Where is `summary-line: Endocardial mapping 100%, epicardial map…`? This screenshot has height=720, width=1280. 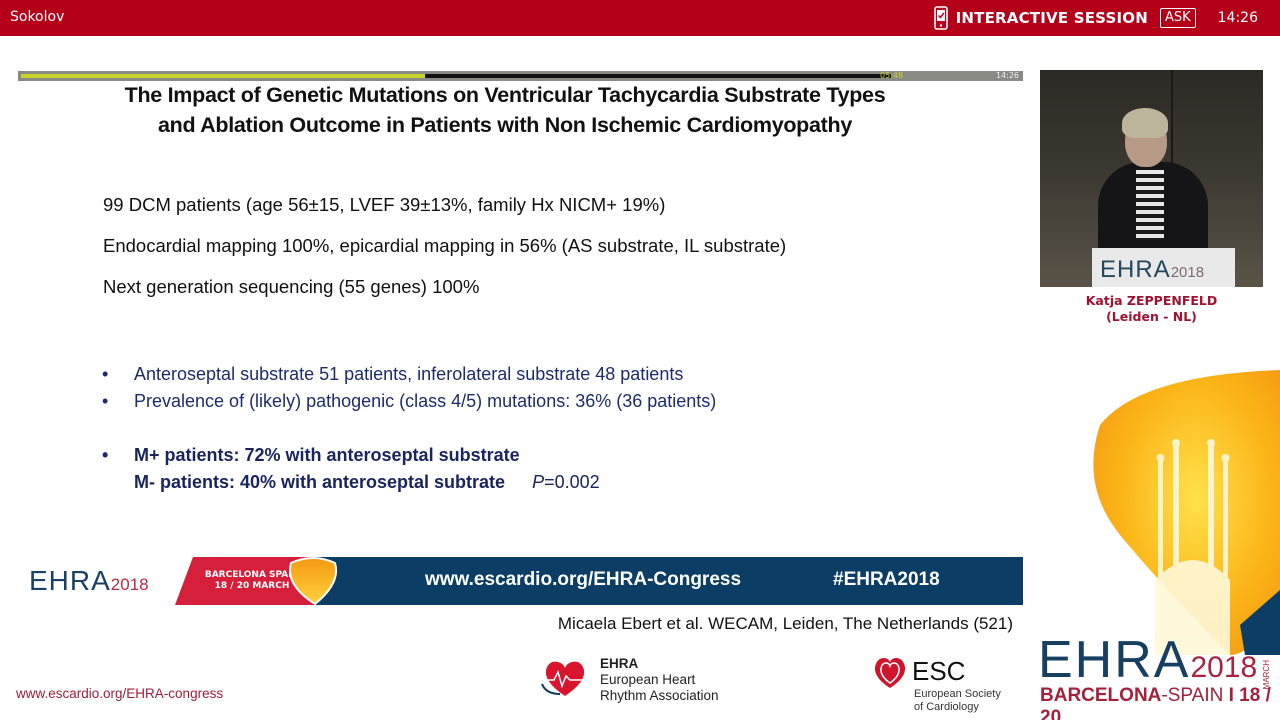
summary-line: Endocardial mapping 100%, epicardial map… is located at coordinates (445, 245).